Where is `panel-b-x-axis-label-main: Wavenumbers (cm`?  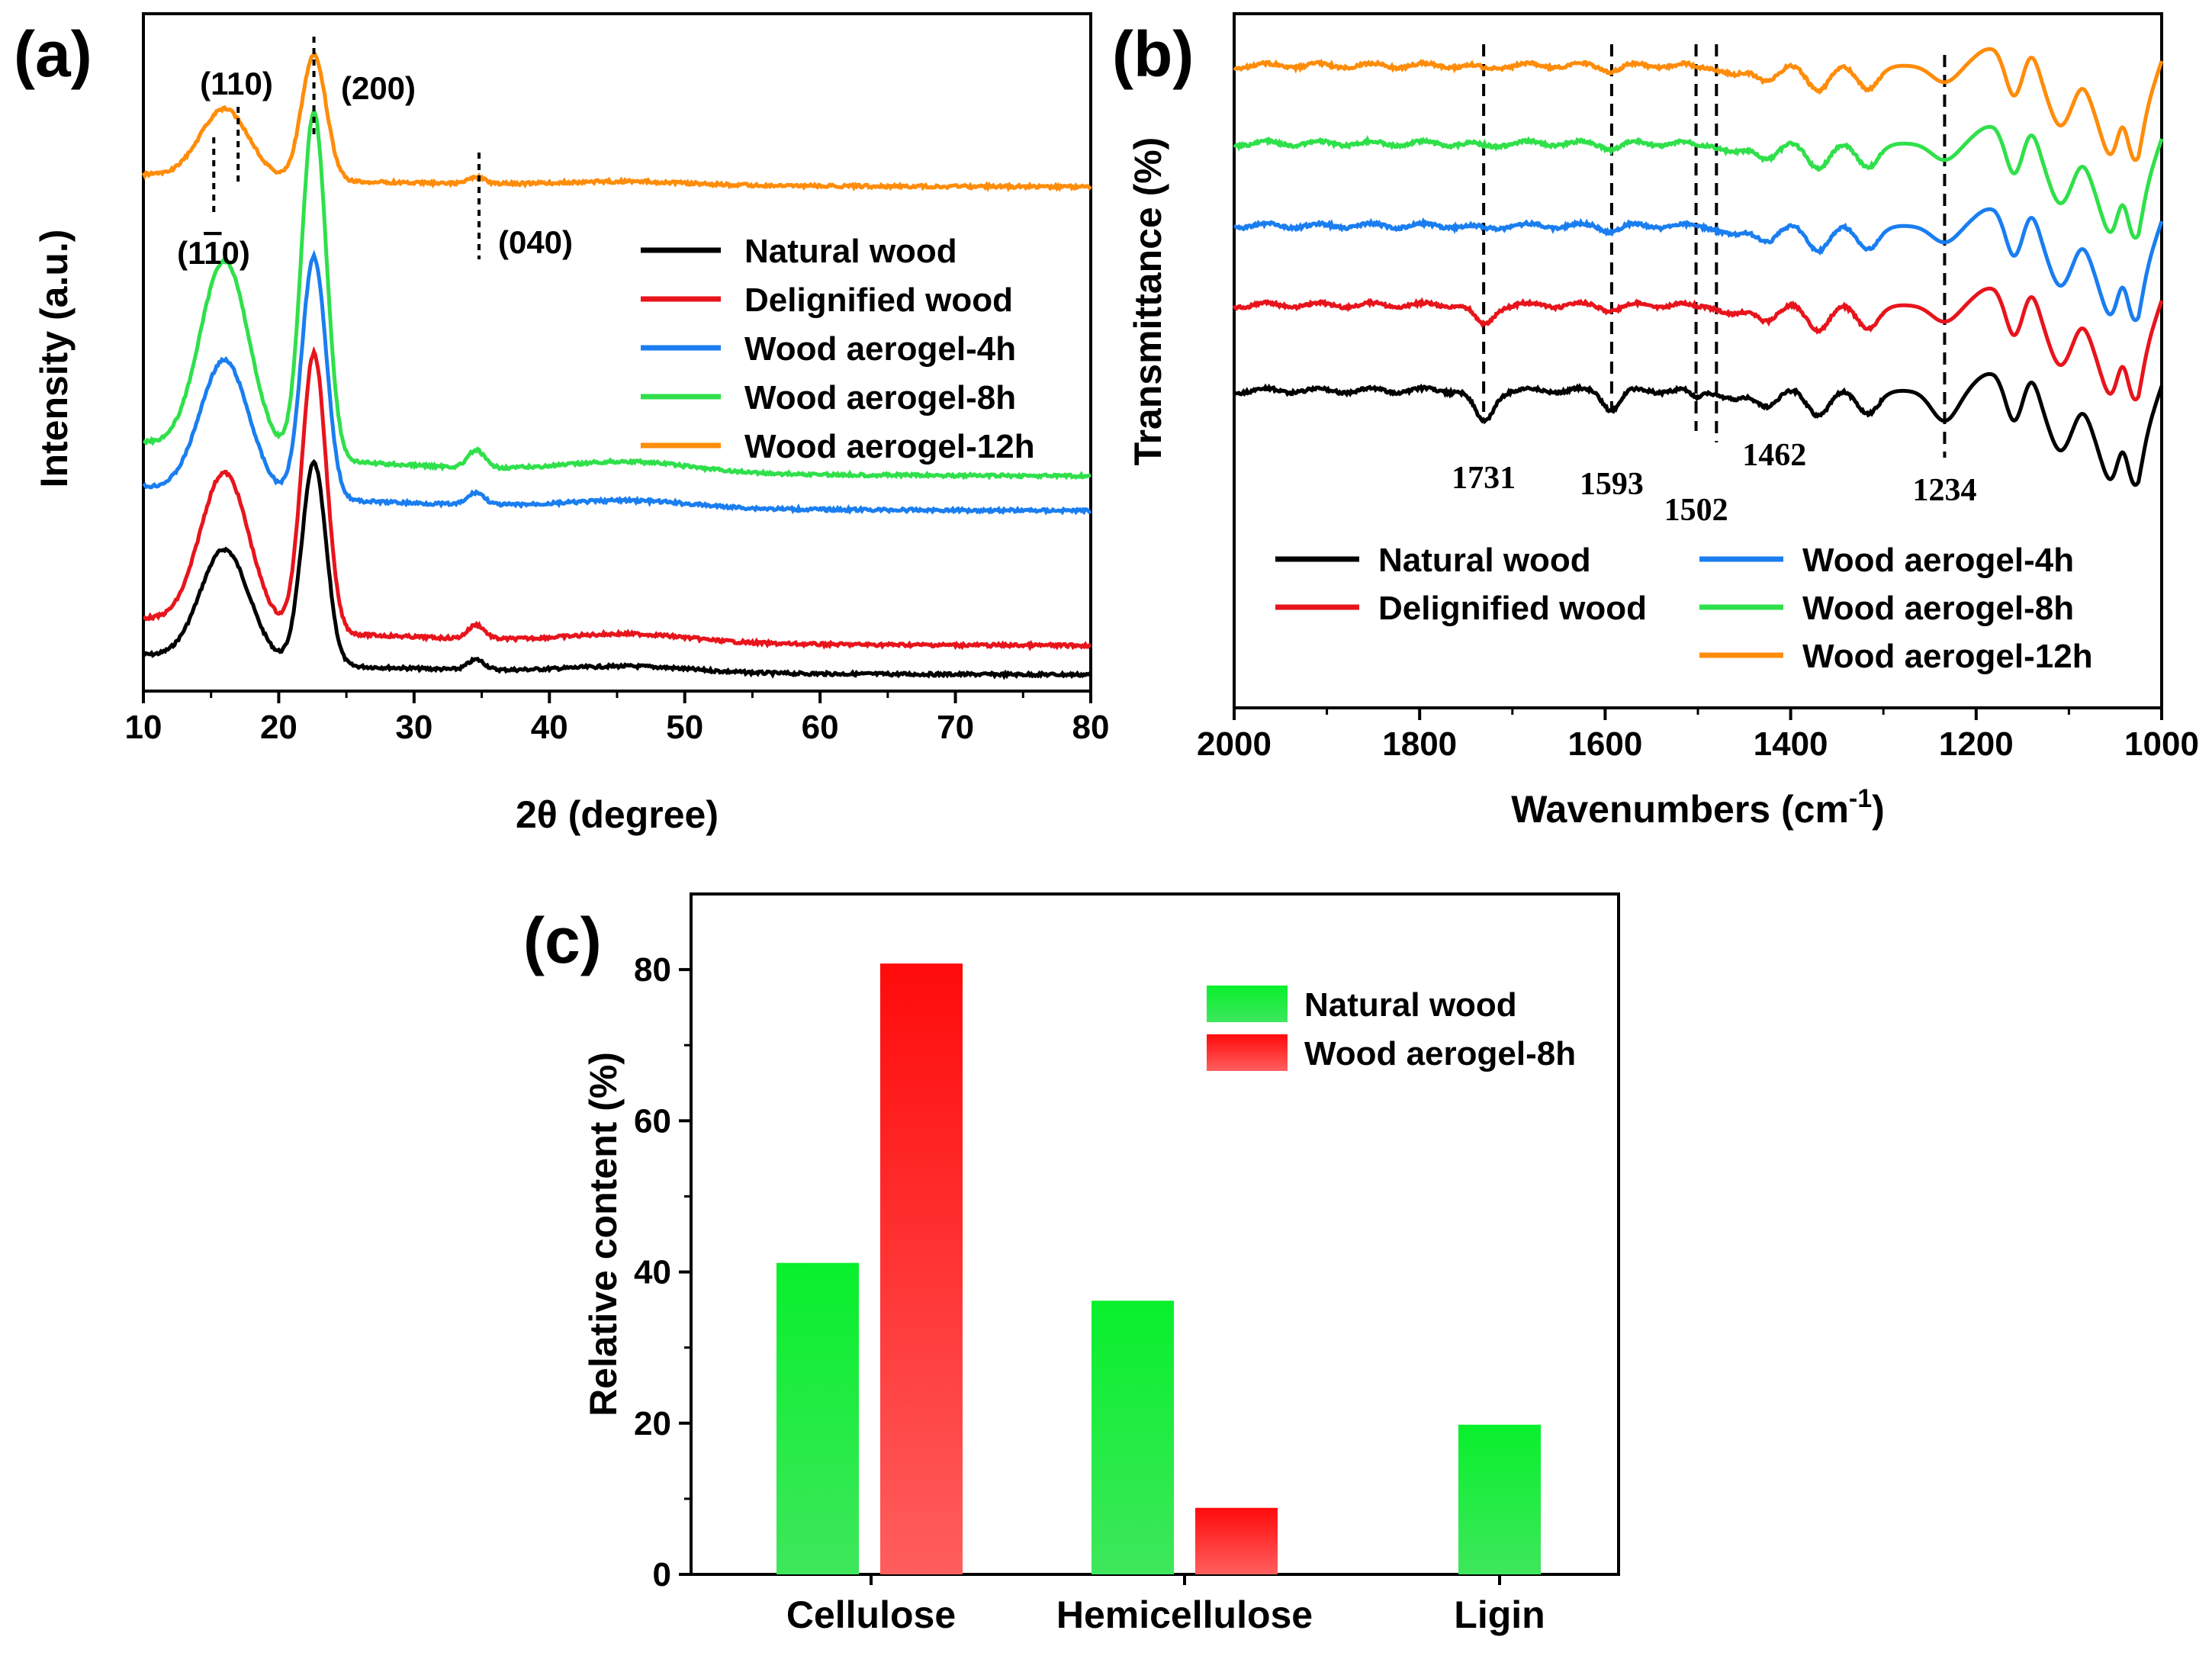
panel-b-x-axis-label-main: Wavenumbers (cm is located at coordinates (1680, 810).